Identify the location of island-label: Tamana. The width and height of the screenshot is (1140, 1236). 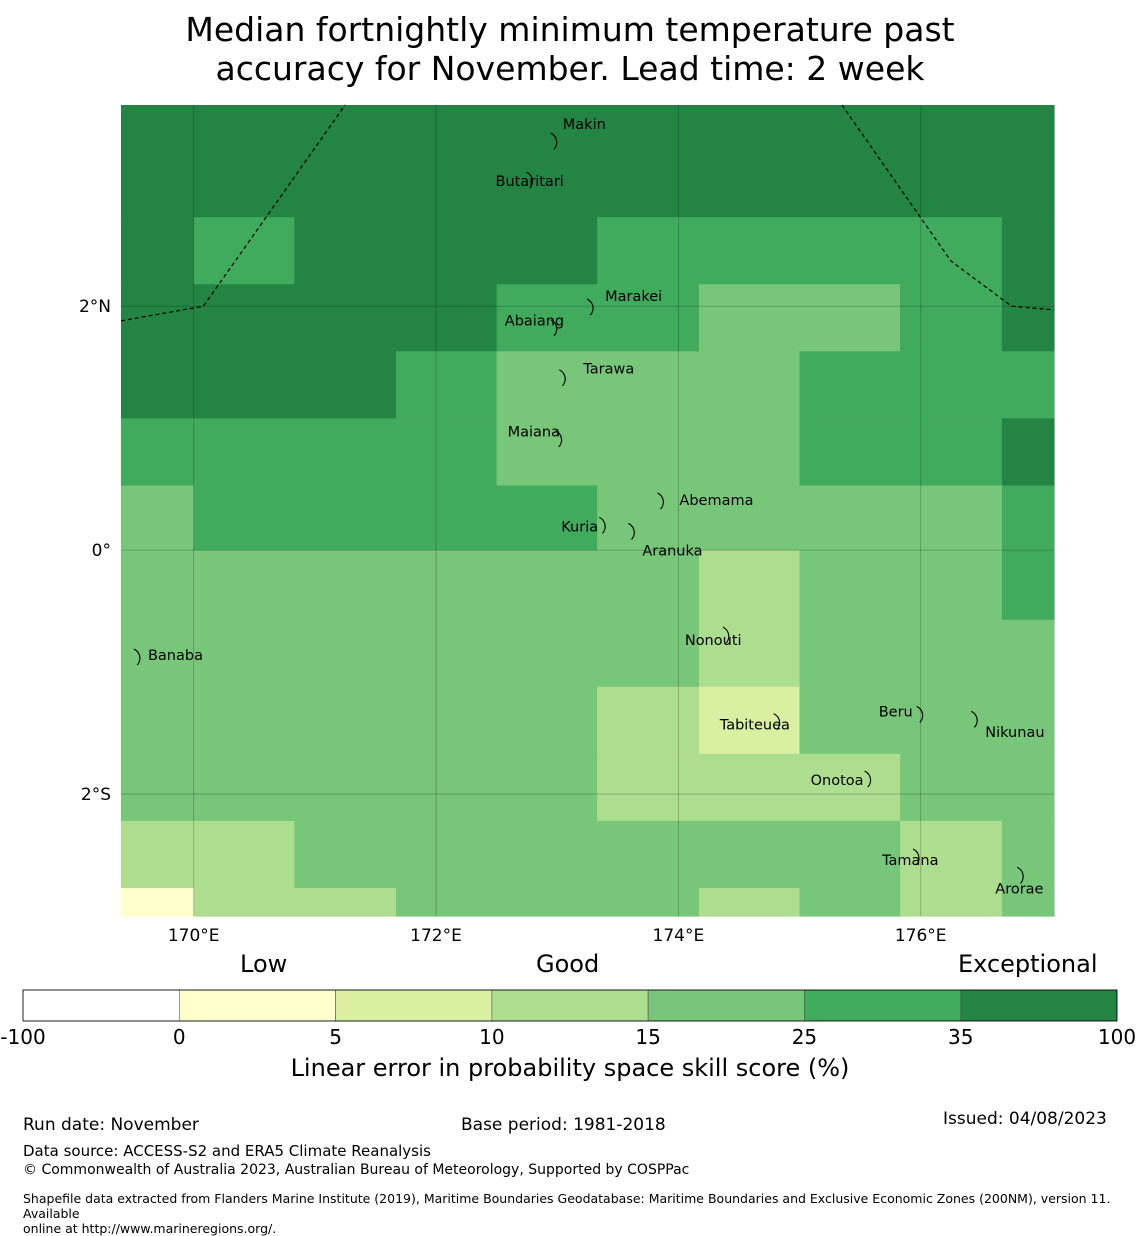
(909, 861).